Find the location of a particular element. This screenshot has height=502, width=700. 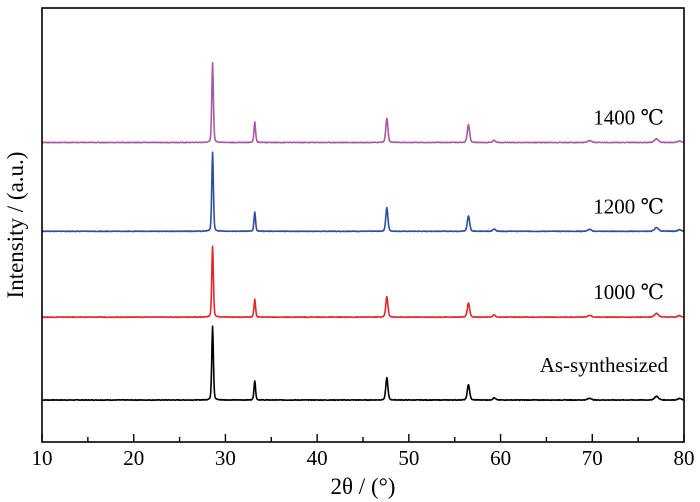

y-axis-title: Intensity / (a.u.) is located at coordinates (15, 225).